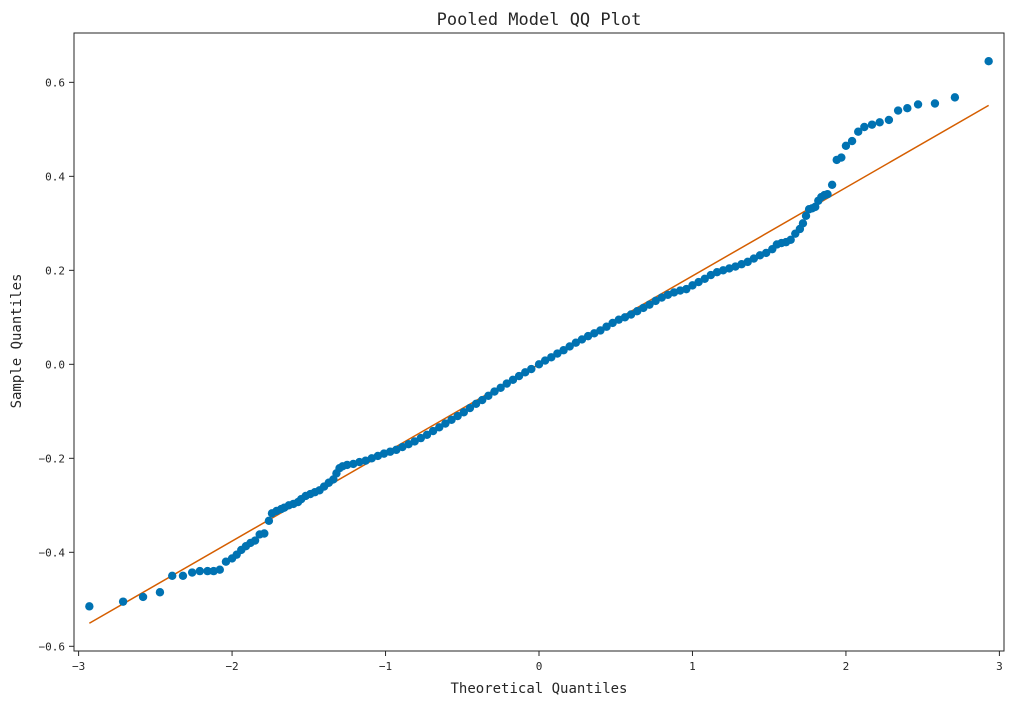 The height and width of the screenshot is (705, 1014). I want to click on x-tick-label: 1, so click(692, 666).